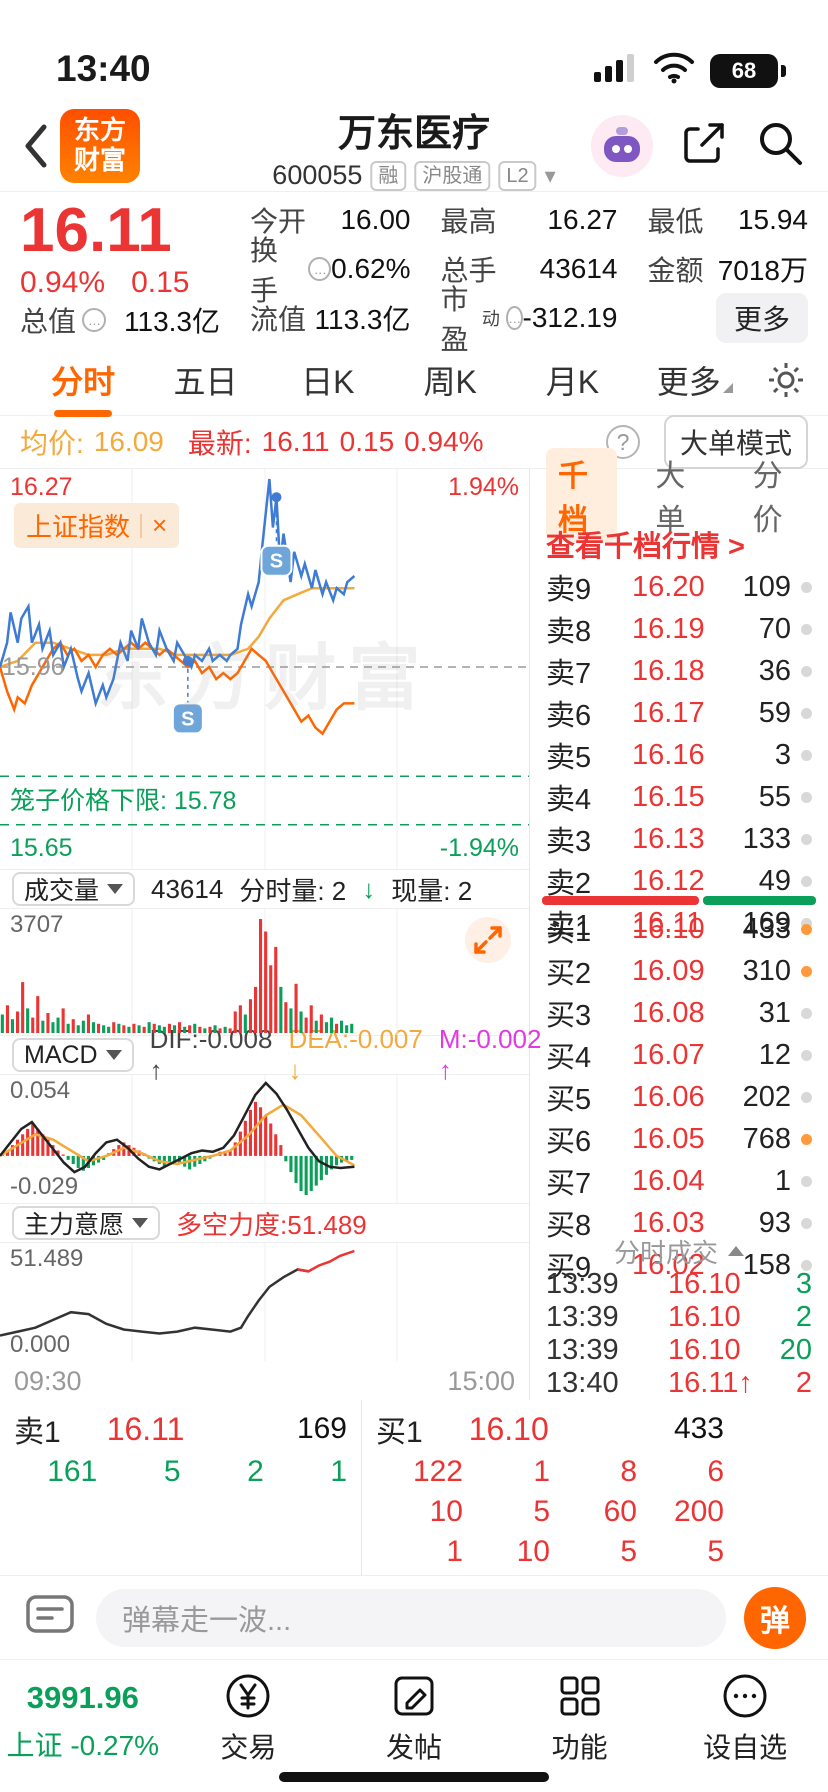 The width and height of the screenshot is (828, 1792). What do you see at coordinates (83, 1745) in the screenshot?
I see `index-change: 上证 -0.27%` at bounding box center [83, 1745].